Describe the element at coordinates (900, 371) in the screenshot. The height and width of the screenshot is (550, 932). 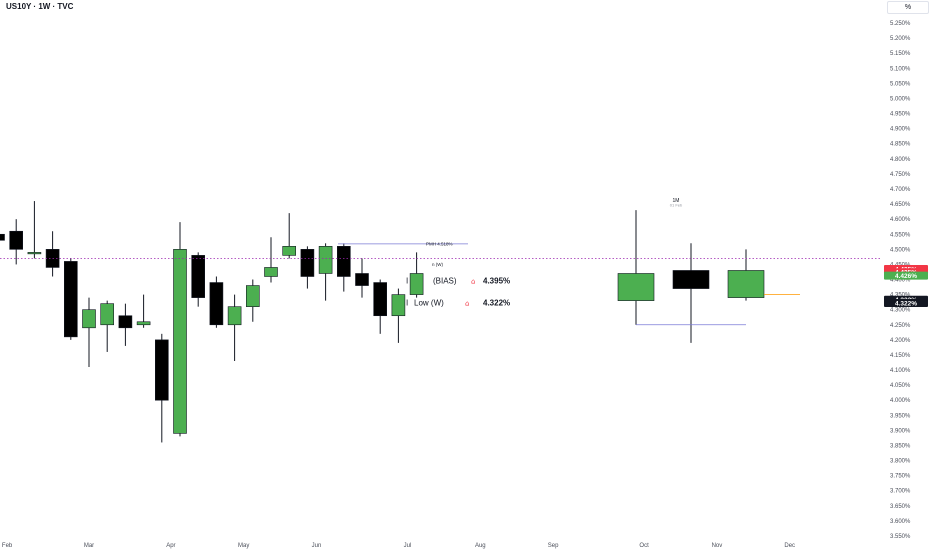
I see `price-axis-label: 4.100%` at that location.